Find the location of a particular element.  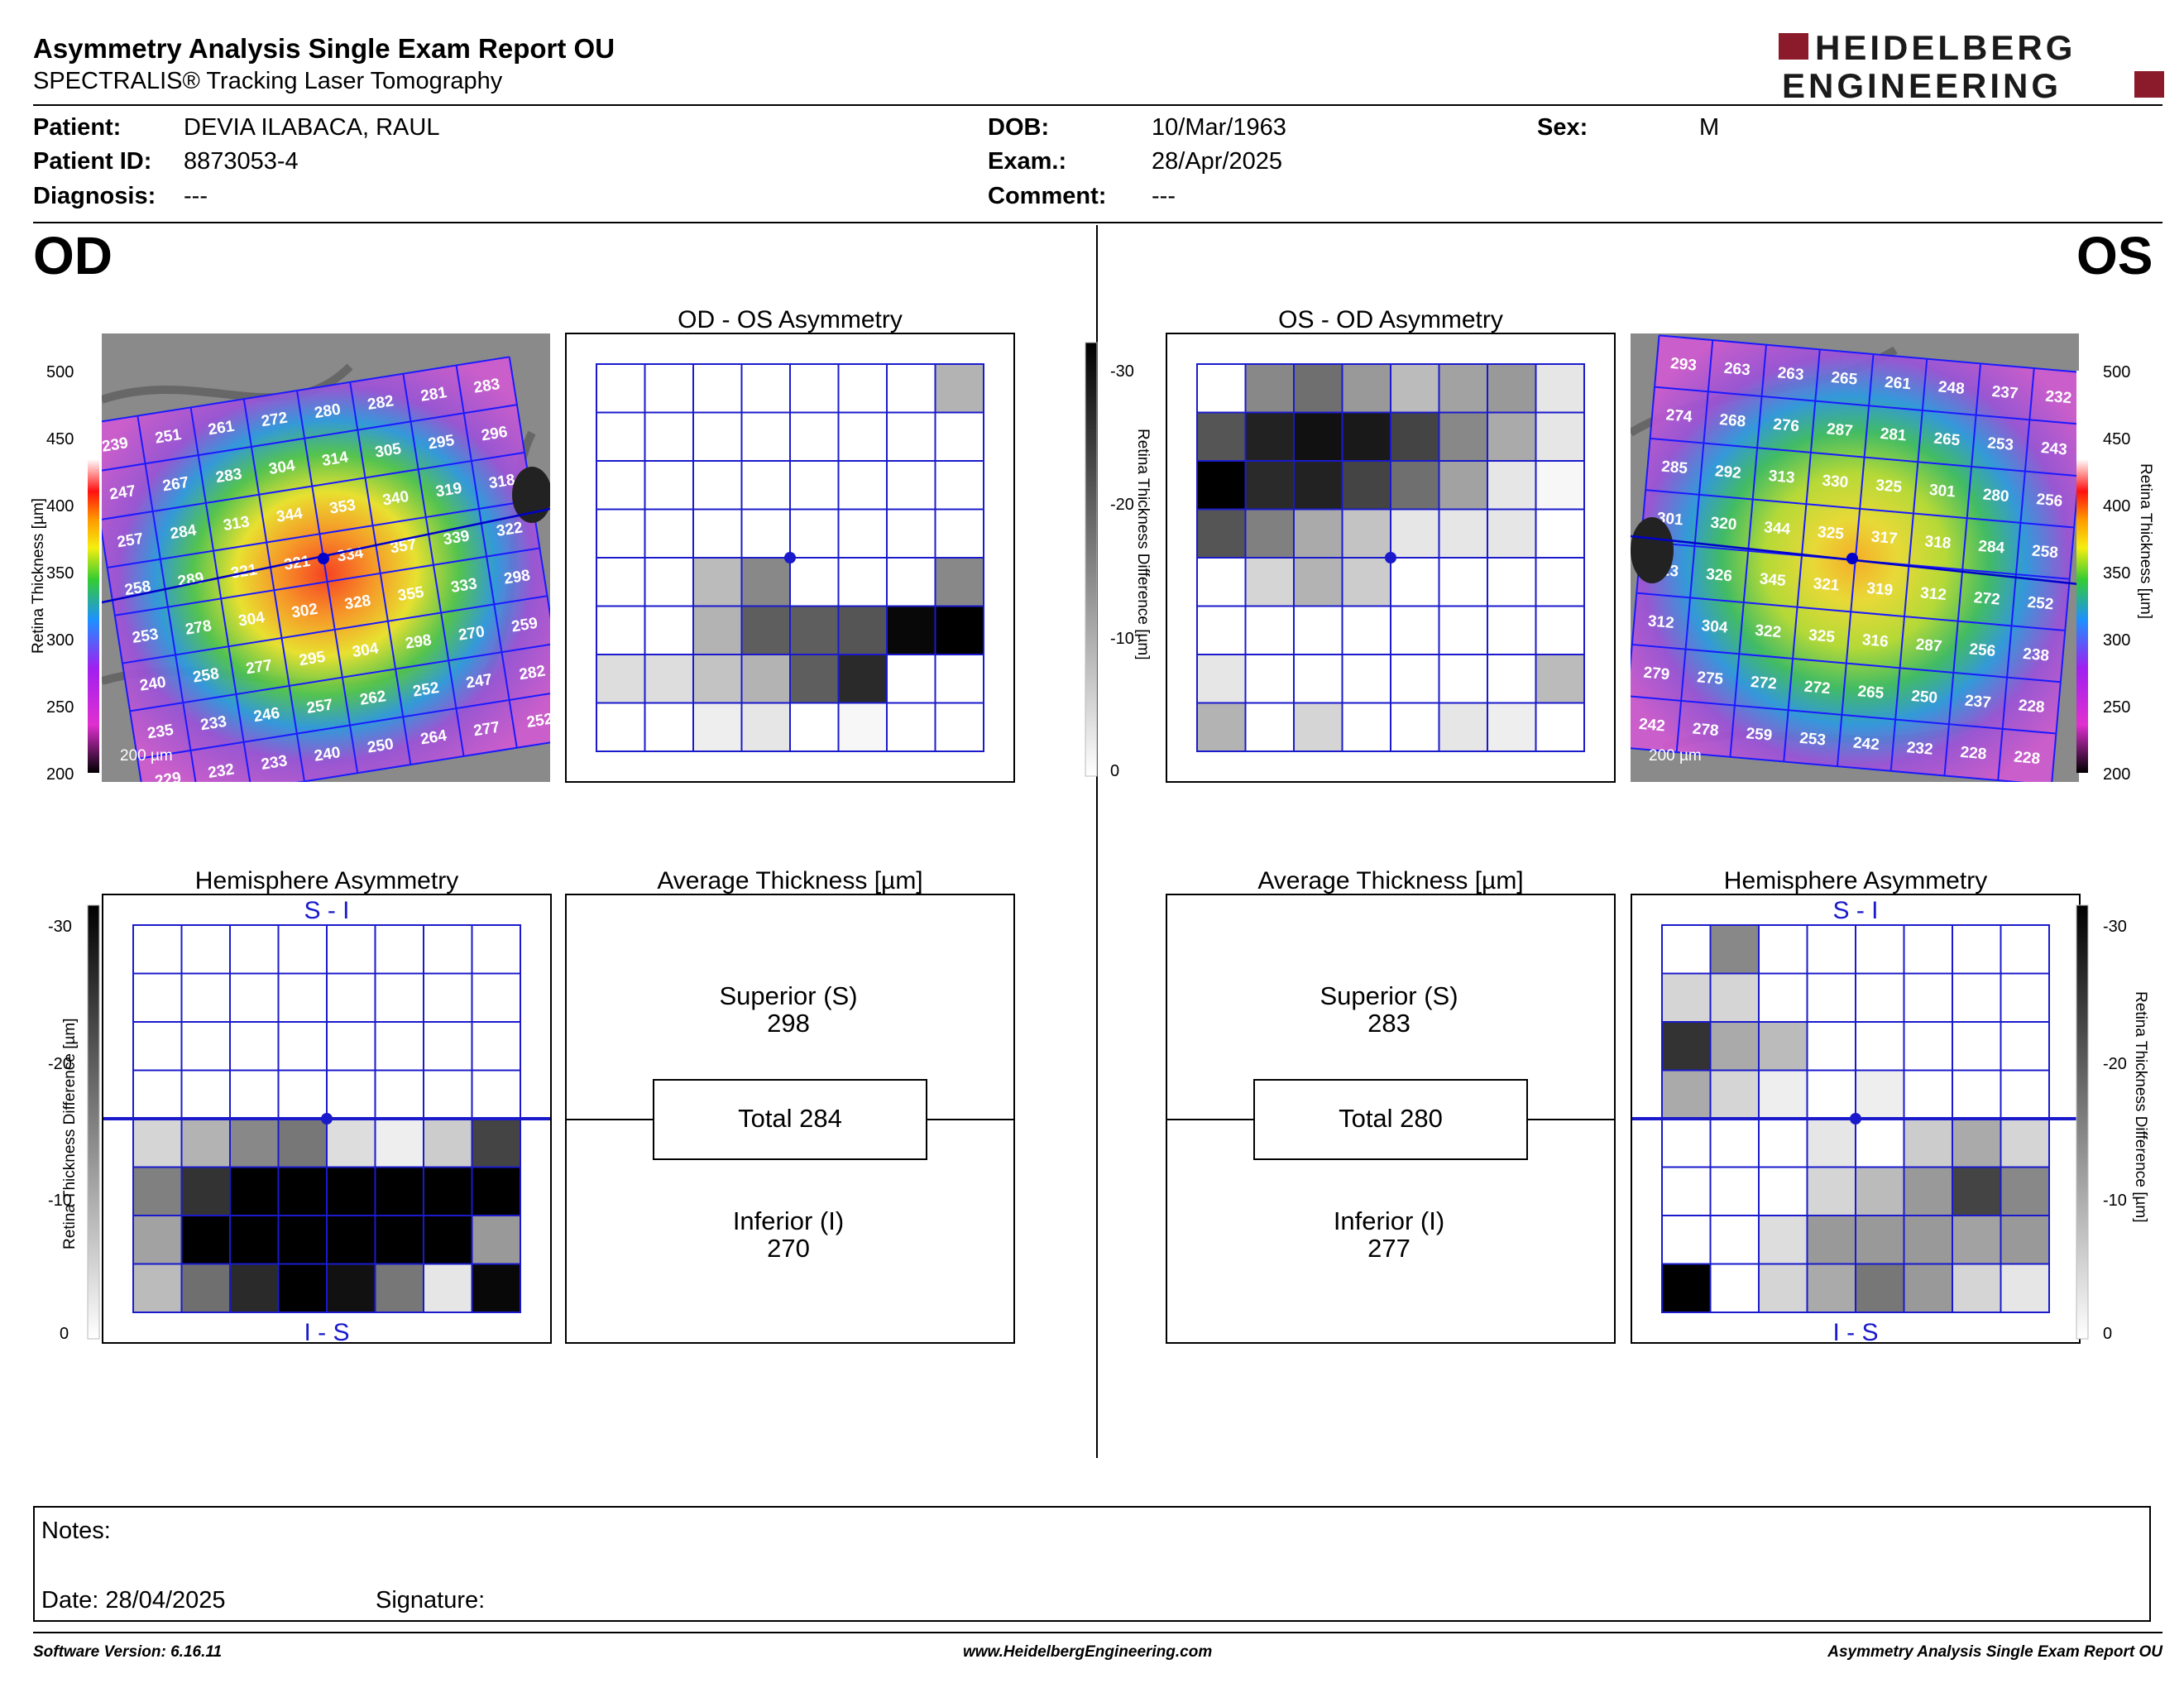

od-sector-value-r0c2: 261 is located at coordinates (221, 428).